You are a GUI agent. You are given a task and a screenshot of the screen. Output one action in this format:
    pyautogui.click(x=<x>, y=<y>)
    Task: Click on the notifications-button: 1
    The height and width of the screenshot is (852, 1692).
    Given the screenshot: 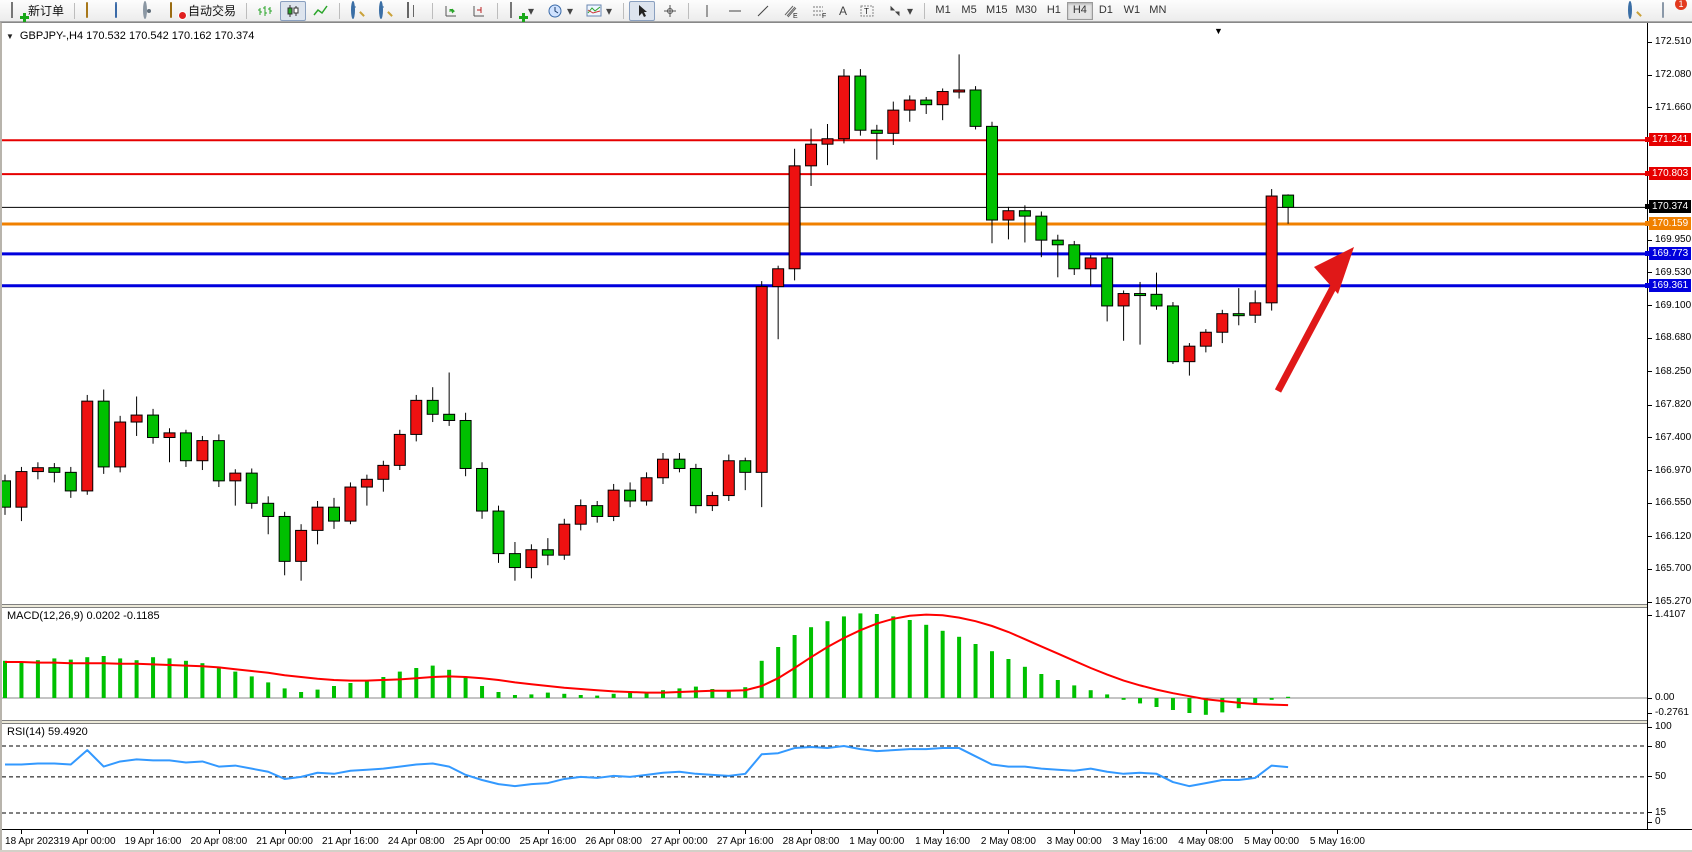 What is the action you would take?
    pyautogui.click(x=1671, y=10)
    